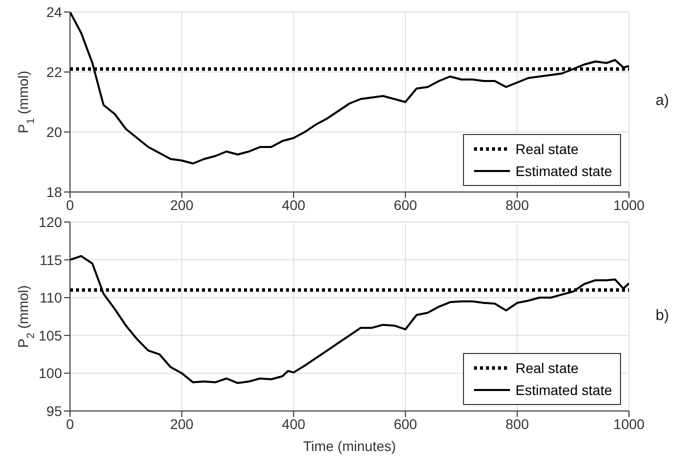 The image size is (681, 457). What do you see at coordinates (54, 132) in the screenshot?
I see `y-tick-label: 20` at bounding box center [54, 132].